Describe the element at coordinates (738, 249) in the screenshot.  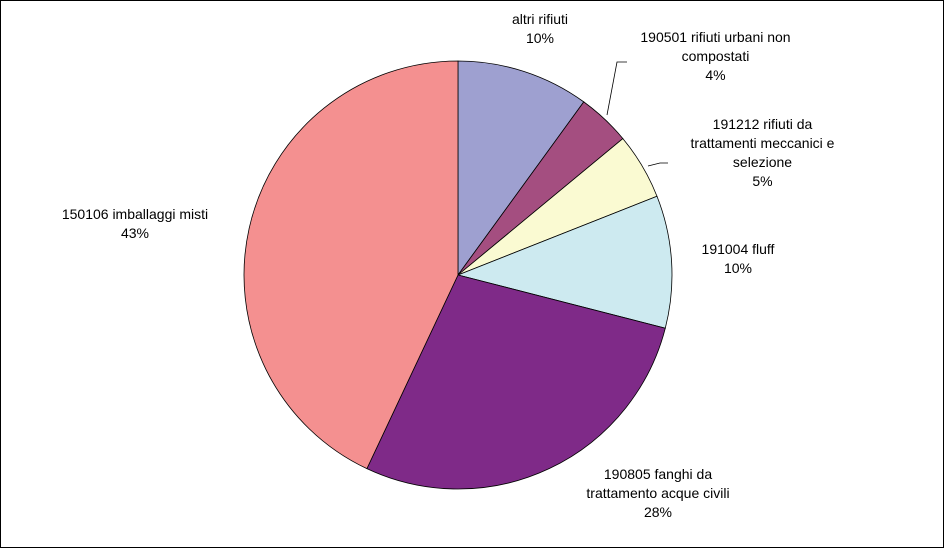
I see `category-label: 191004 fluff` at that location.